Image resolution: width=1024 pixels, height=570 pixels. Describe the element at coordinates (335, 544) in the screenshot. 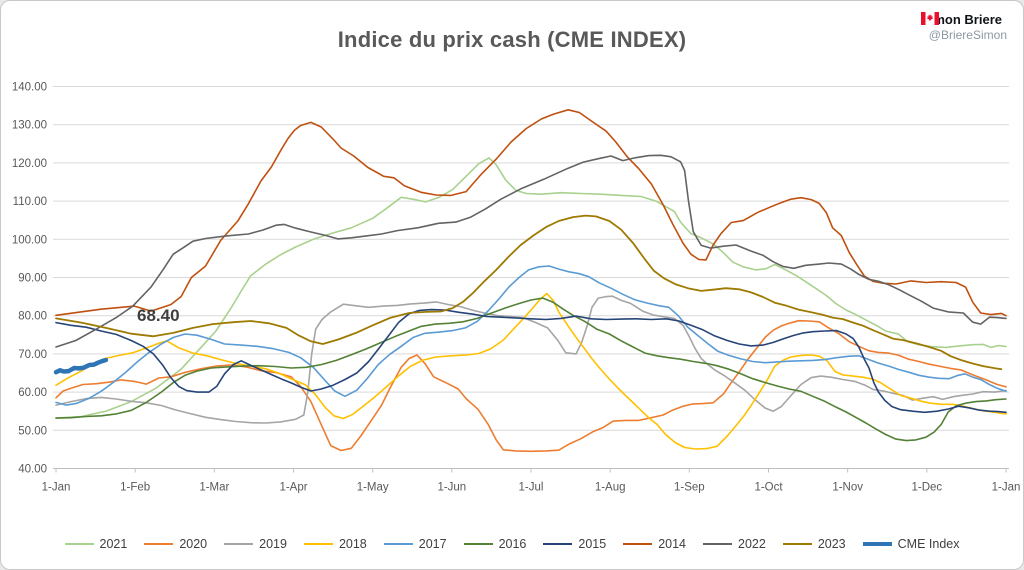

I see `legend-item-2018: 2018` at that location.